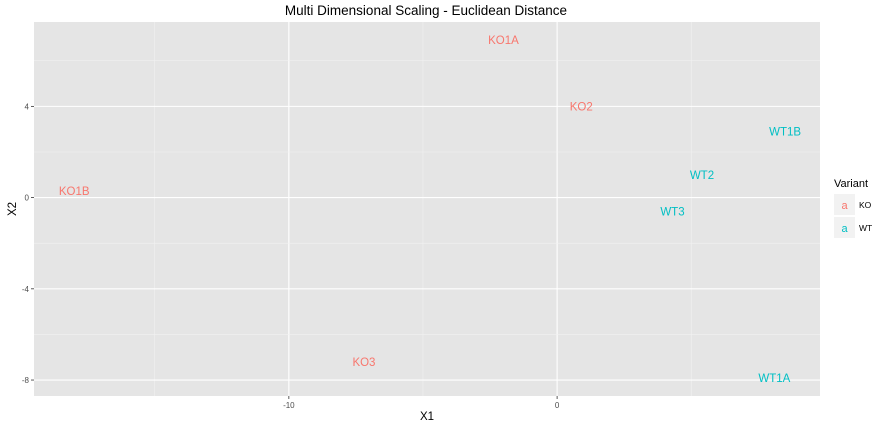 The height and width of the screenshot is (428, 891). Describe the element at coordinates (851, 184) in the screenshot. I see `legend-title: Variant` at that location.